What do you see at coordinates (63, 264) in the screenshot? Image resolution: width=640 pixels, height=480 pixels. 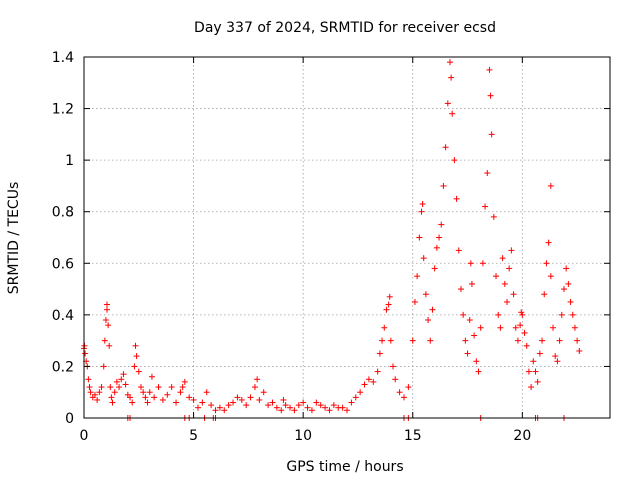 I see `y-tick-label: 0.6` at bounding box center [63, 264].